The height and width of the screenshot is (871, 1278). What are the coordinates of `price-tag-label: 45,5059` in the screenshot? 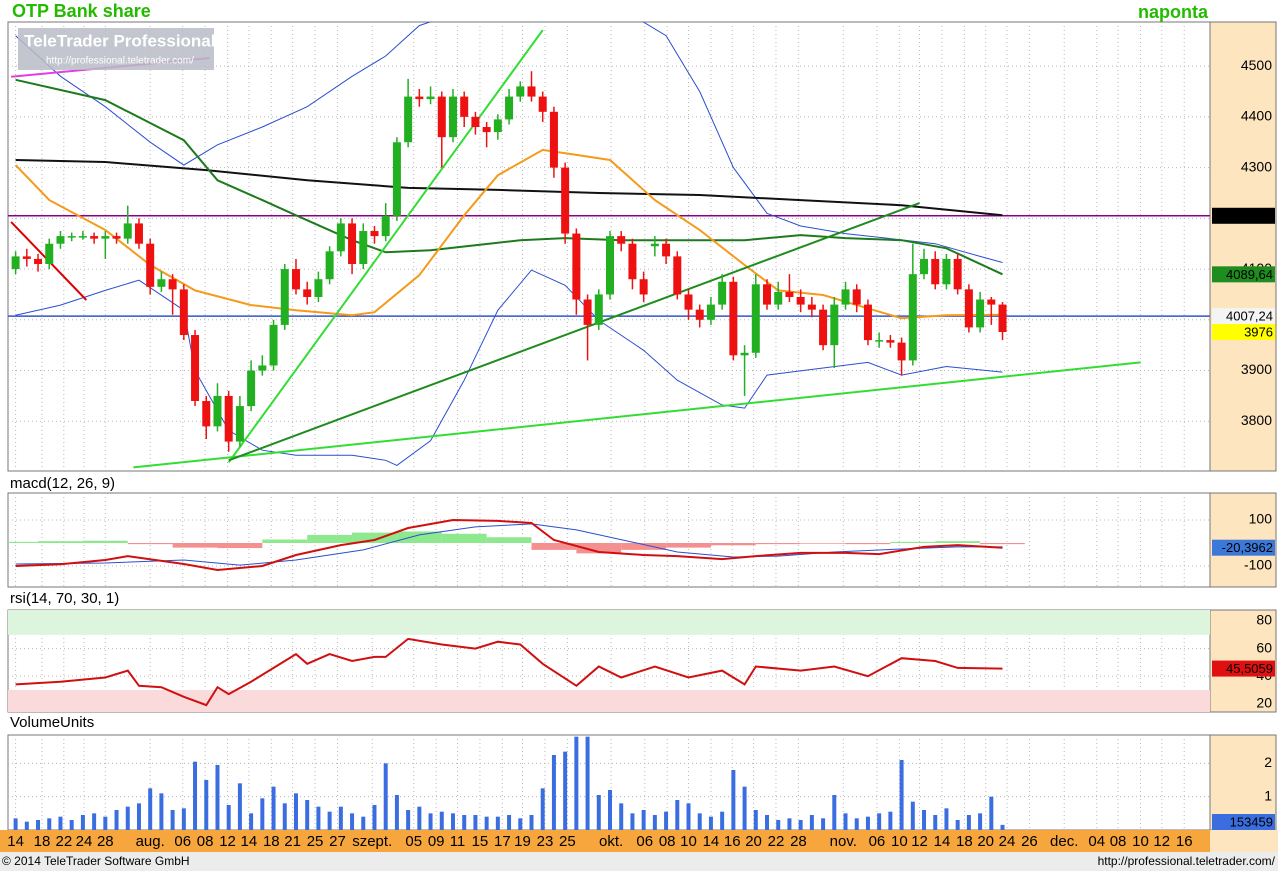 It's located at (1249, 668).